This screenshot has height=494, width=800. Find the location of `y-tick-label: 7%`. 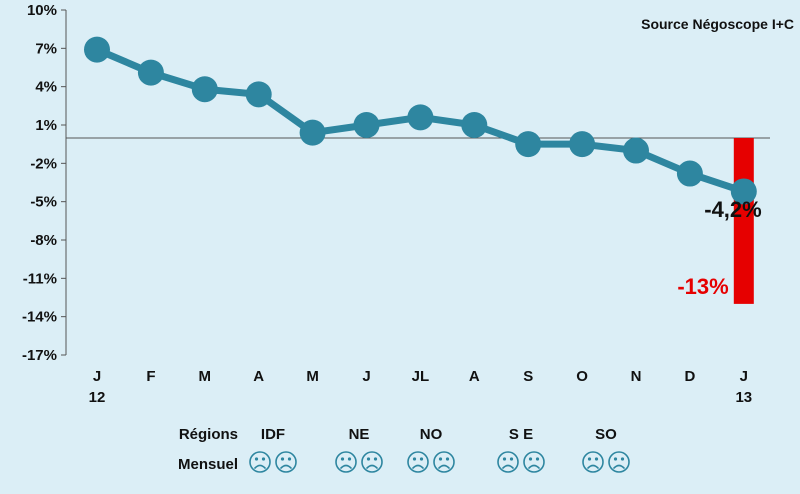

y-tick-label: 7% is located at coordinates (46, 48).